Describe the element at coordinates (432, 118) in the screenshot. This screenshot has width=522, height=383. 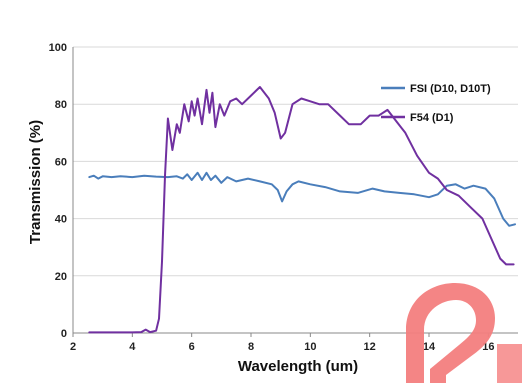
I see `legend-label-2: F54 (D1)` at that location.